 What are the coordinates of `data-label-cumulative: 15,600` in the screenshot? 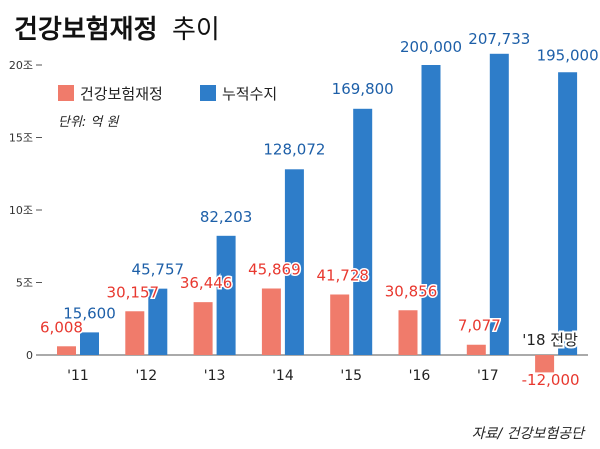 It's located at (89, 313).